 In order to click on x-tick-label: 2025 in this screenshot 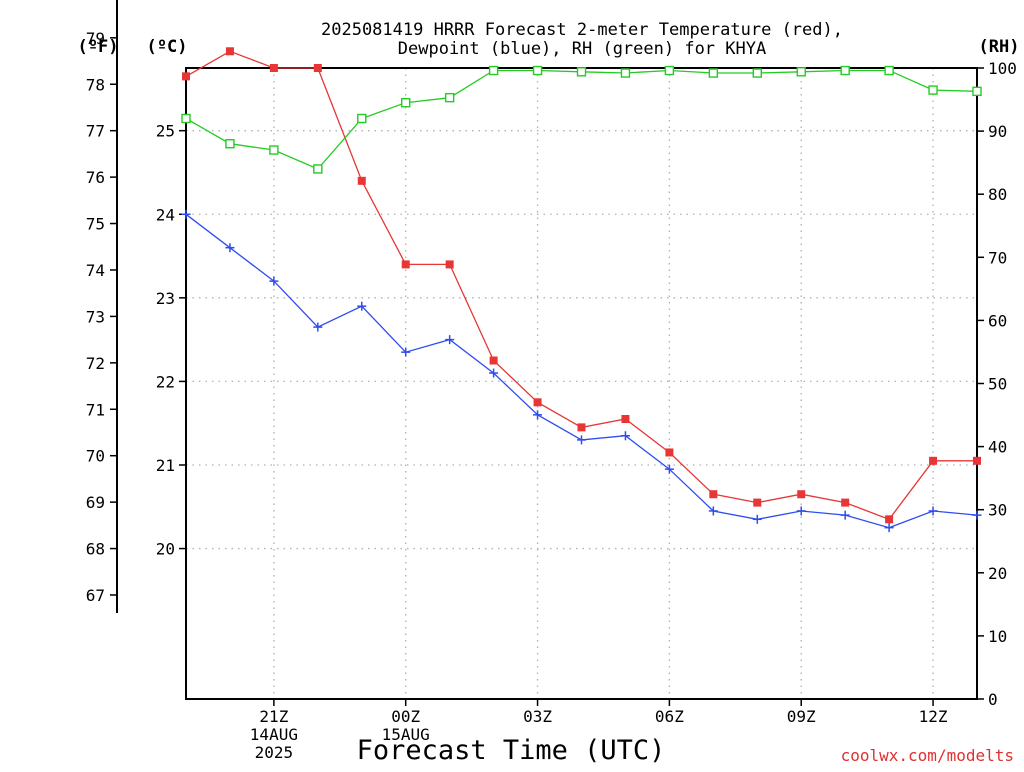, I will do `click(274, 752)`.